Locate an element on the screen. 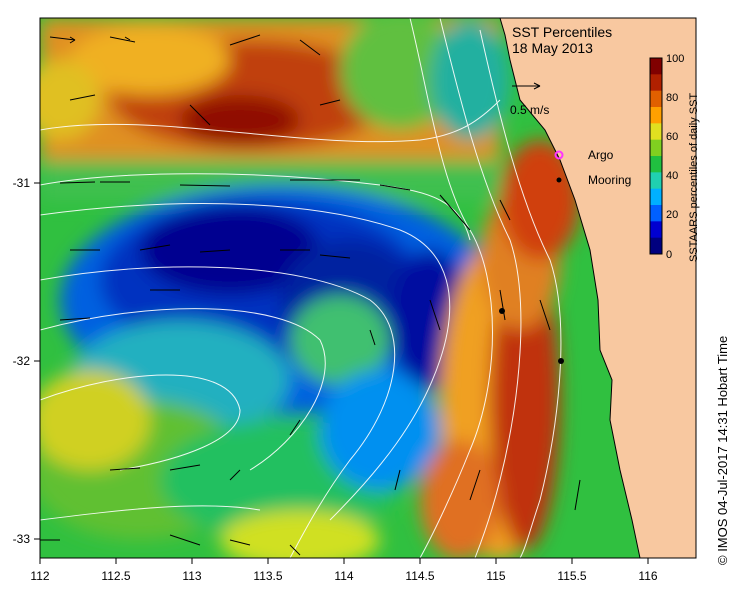 The width and height of the screenshot is (739, 592). x-tick-label: 113.5 is located at coordinates (267, 576).